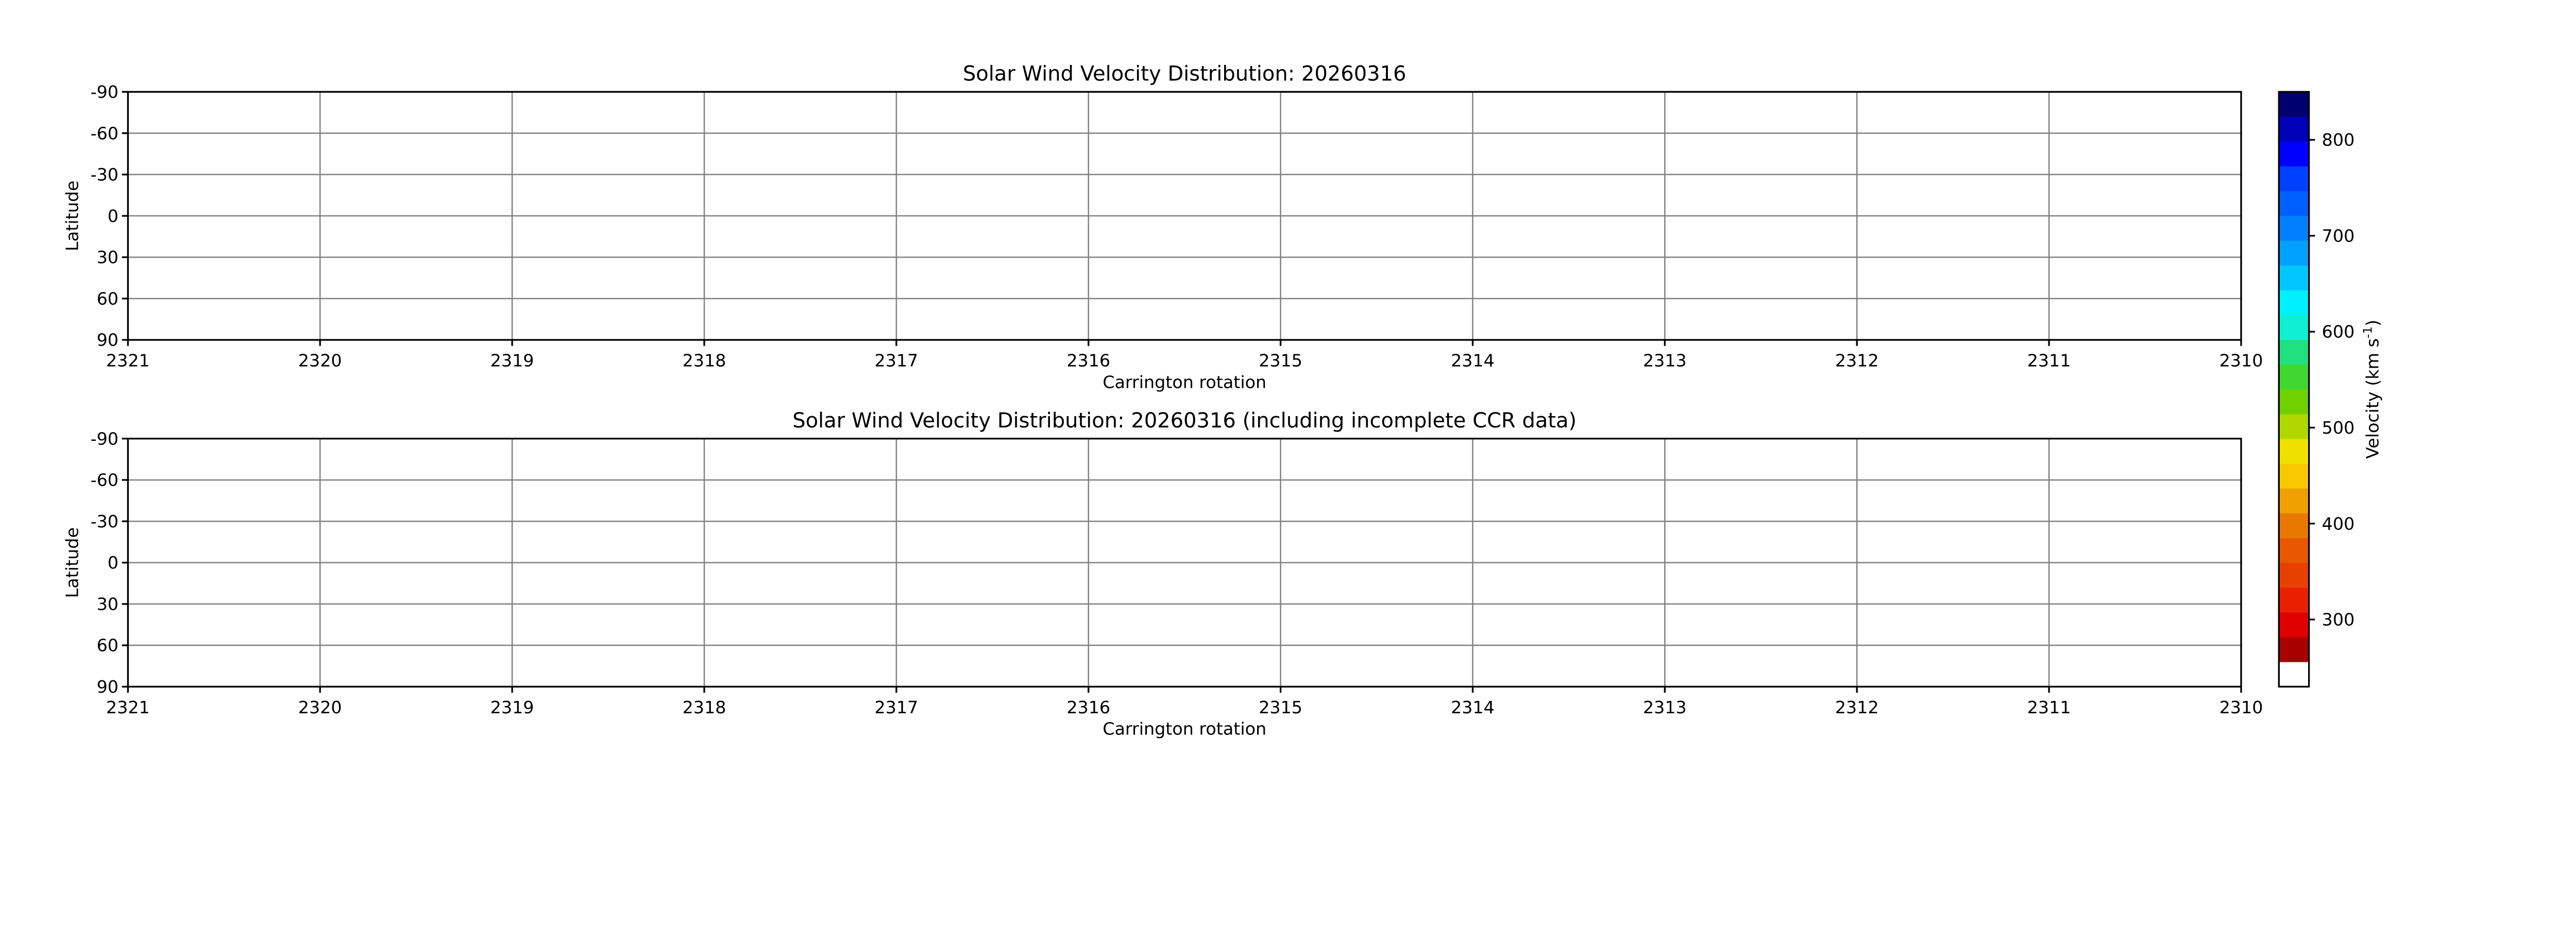  I want to click on colorbar-tick-label: 400, so click(2338, 523).